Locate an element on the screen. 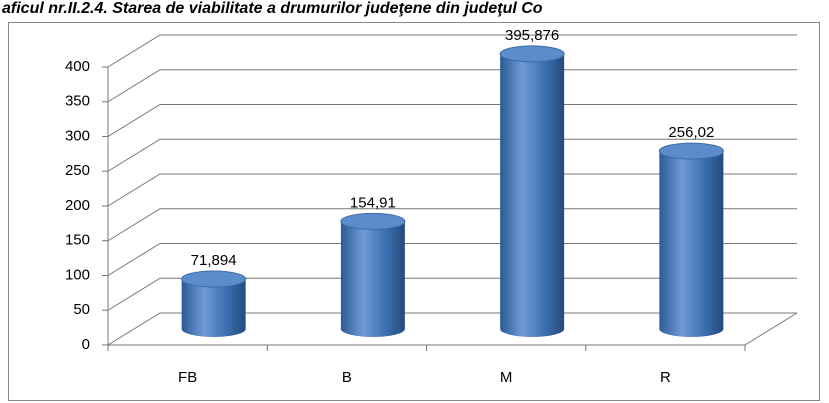 This screenshot has width=829, height=403. x-tick-label: R is located at coordinates (665, 377).